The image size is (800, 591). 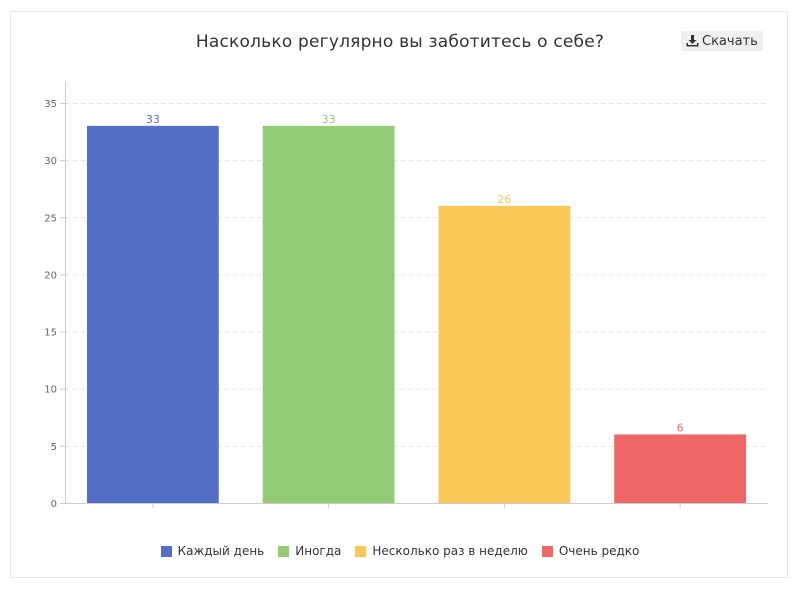 I want to click on download-label: Скачать, so click(x=730, y=41).